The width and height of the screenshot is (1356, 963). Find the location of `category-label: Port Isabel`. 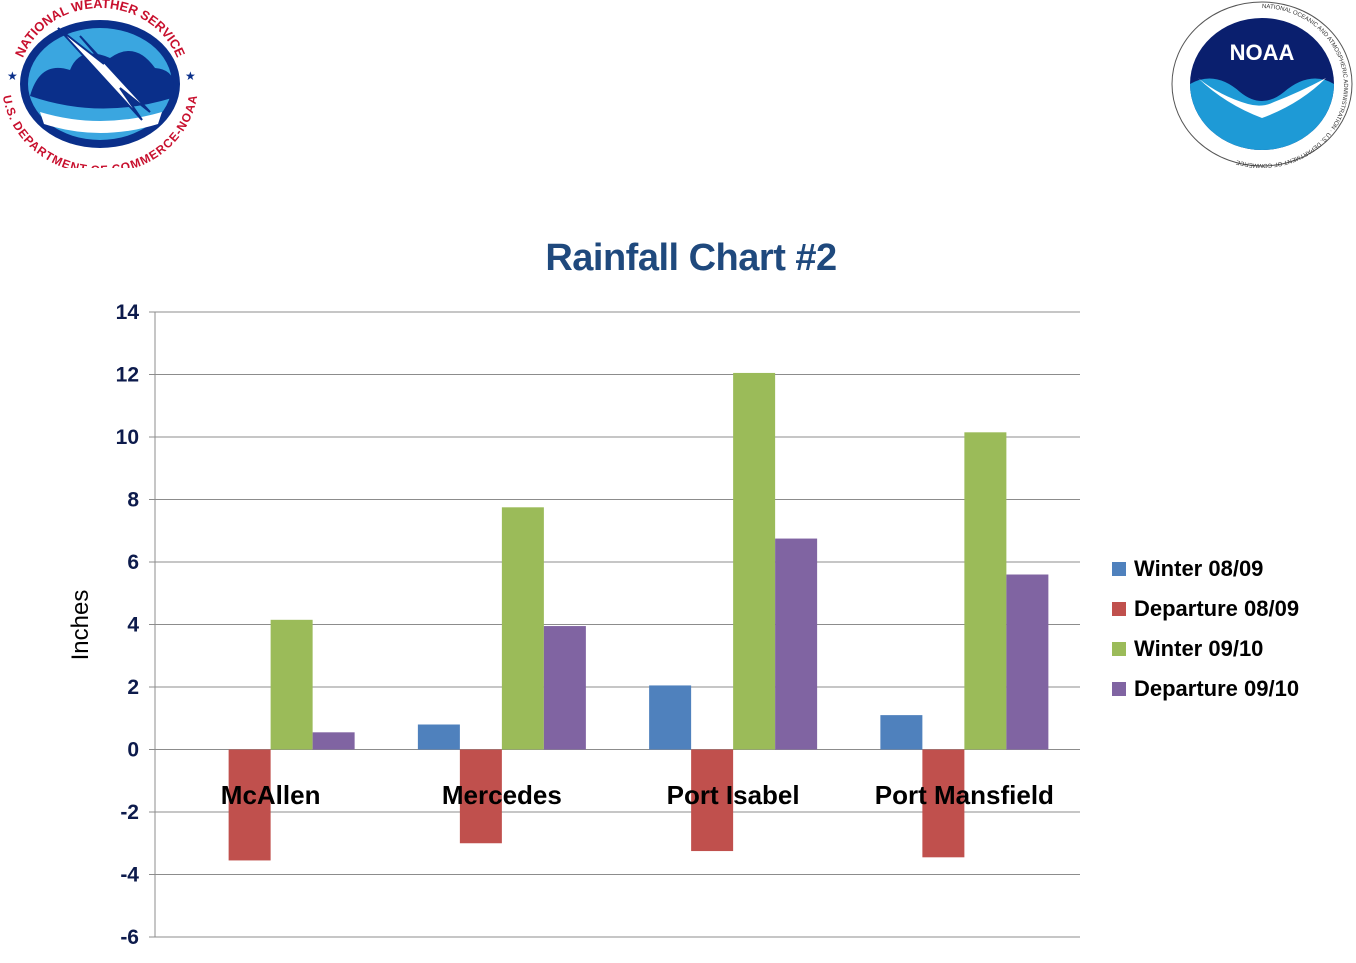

category-label: Port Isabel is located at coordinates (733, 795).